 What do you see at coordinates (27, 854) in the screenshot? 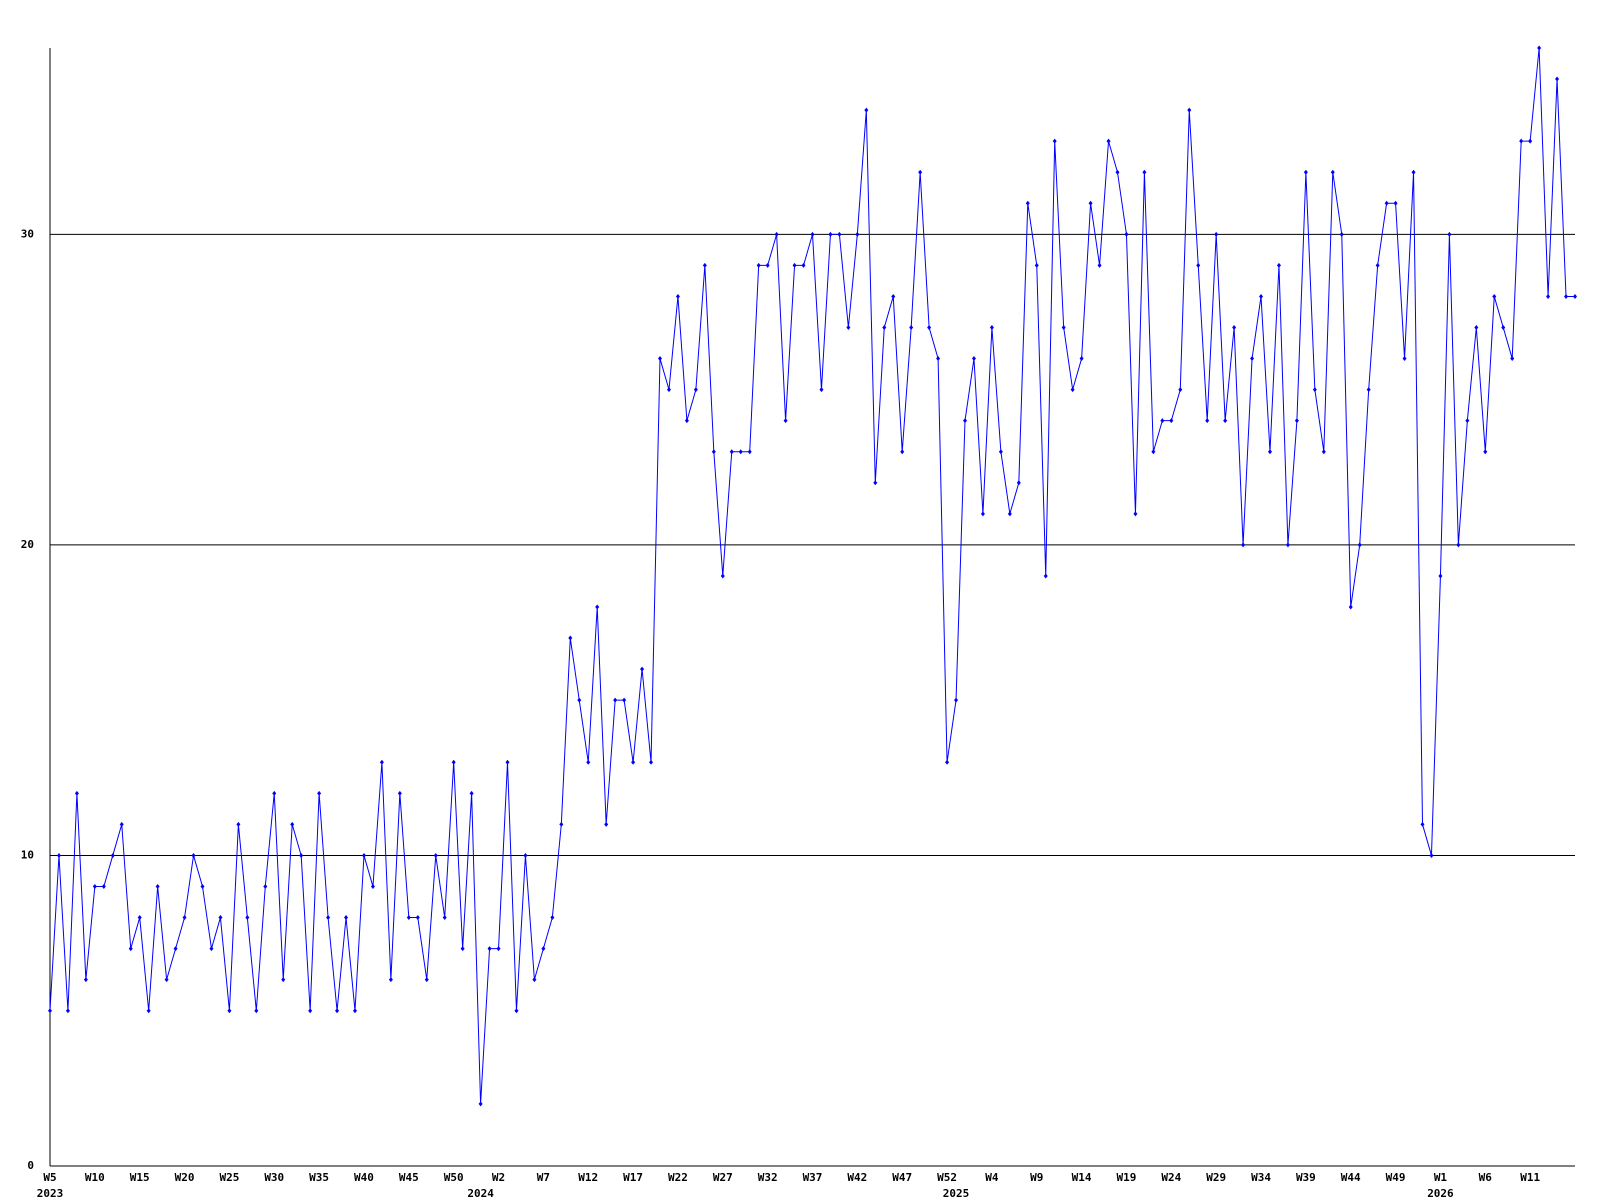
I see `y-tick-label: 10` at bounding box center [27, 854].